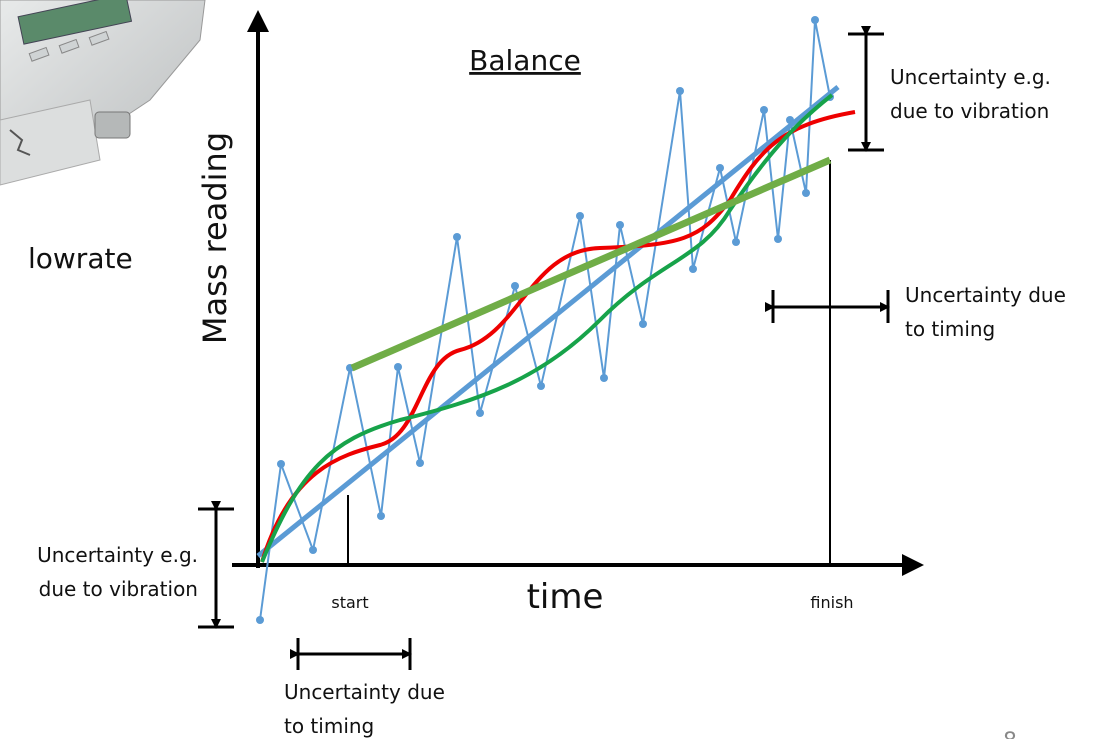 The height and width of the screenshot is (739, 1109). Describe the element at coordinates (565, 597) in the screenshot. I see `x-axis-label: time` at that location.